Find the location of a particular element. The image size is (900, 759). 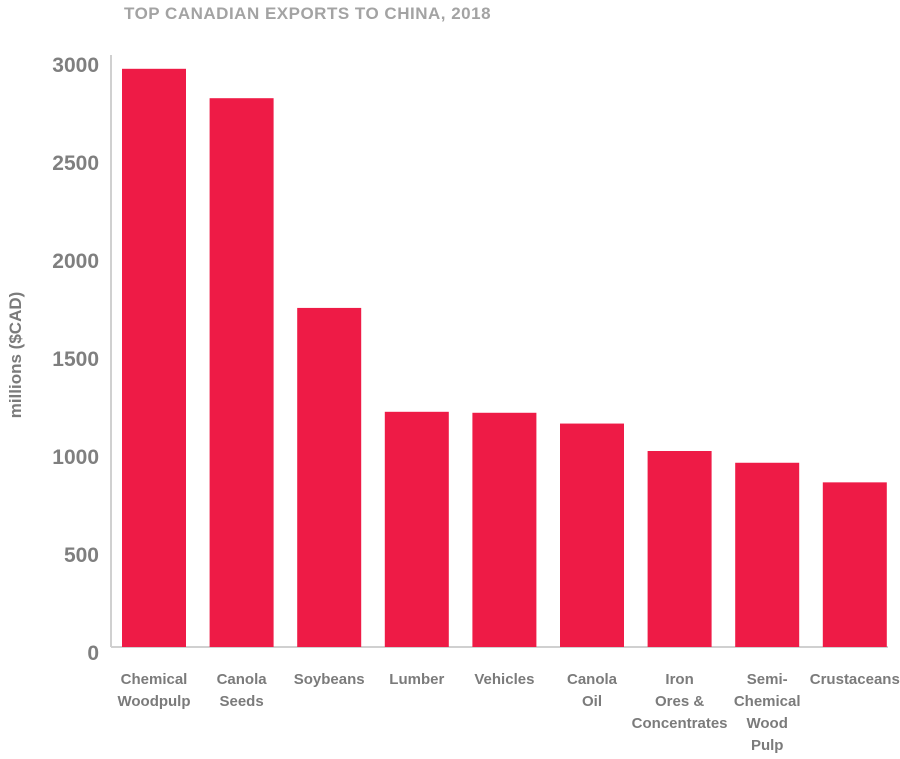

y-tick-label: 2500 is located at coordinates (75, 163).